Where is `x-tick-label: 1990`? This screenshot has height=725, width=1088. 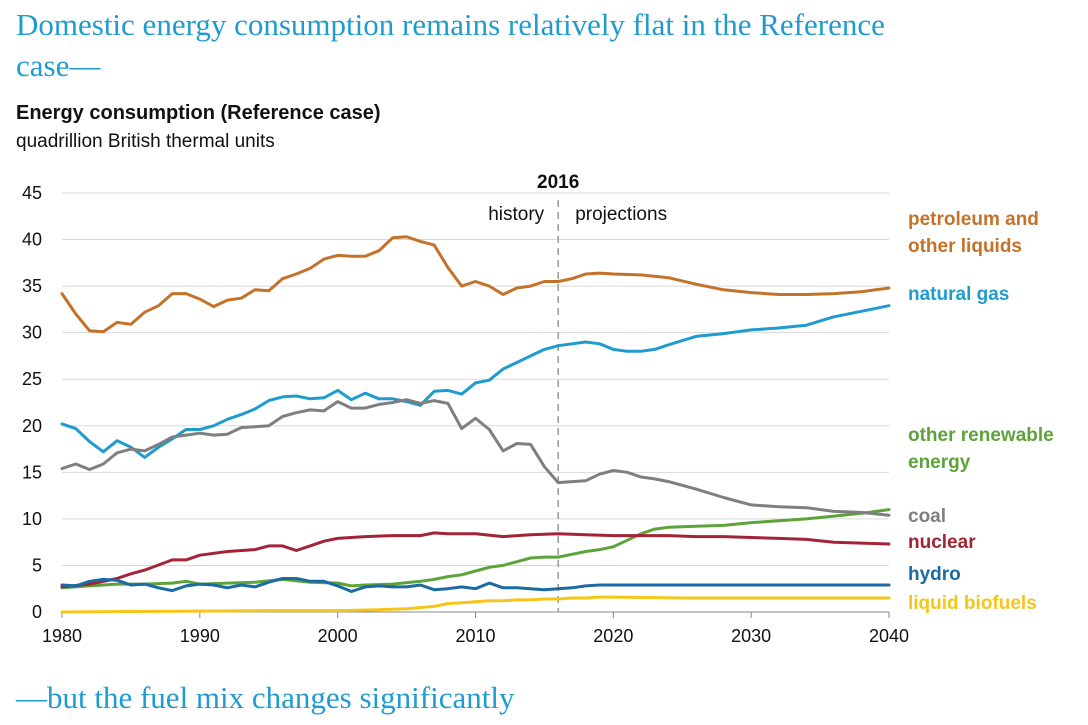 x-tick-label: 1990 is located at coordinates (200, 636).